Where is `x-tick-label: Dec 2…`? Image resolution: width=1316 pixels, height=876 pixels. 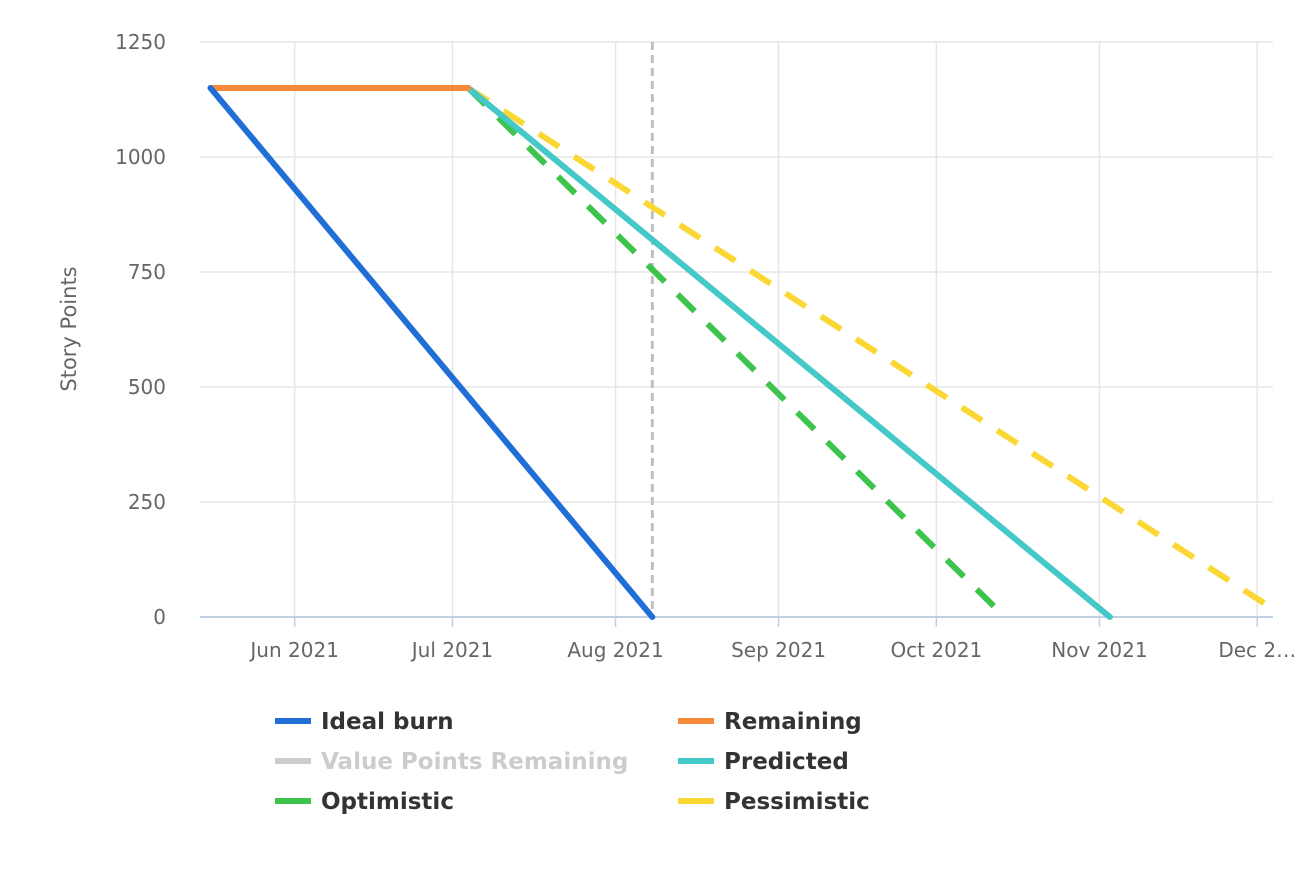 x-tick-label: Dec 2… is located at coordinates (1257, 650).